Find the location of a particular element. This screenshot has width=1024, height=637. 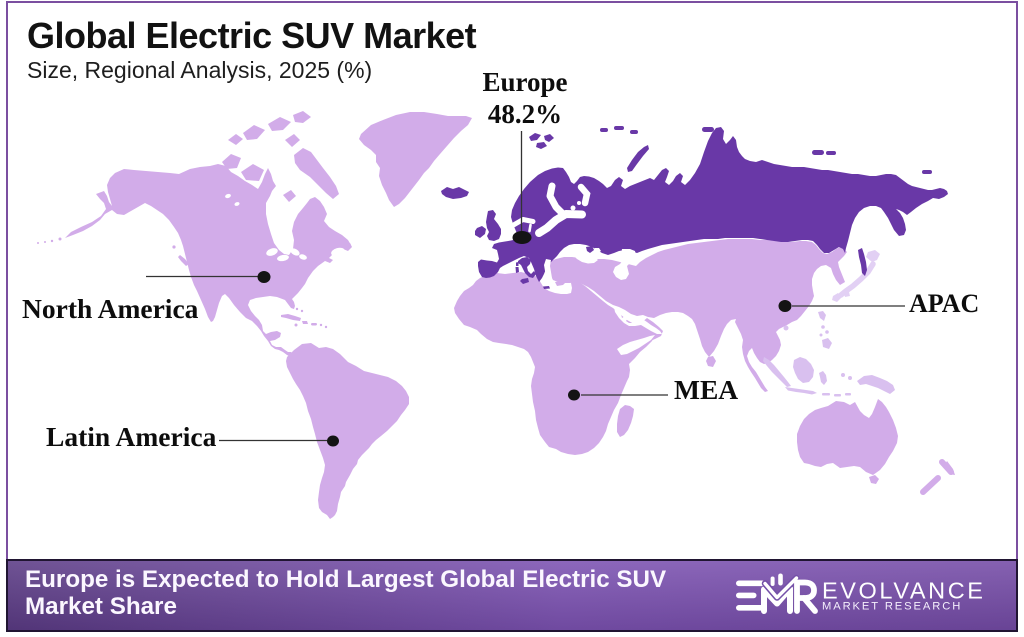

svg-text: EVOLVANCE is located at coordinates (904, 591).